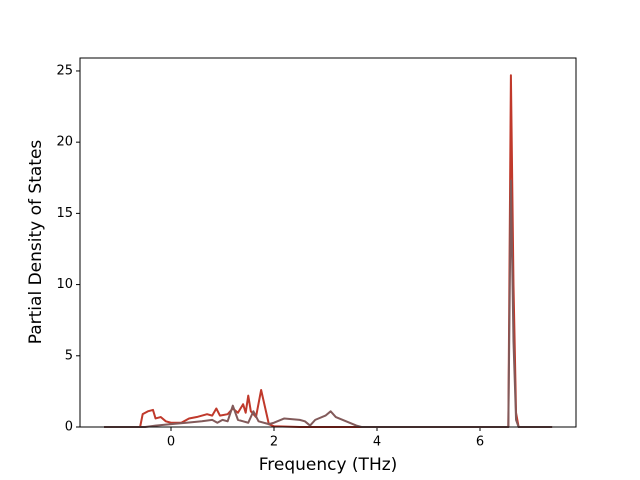  What do you see at coordinates (64, 284) in the screenshot?
I see `y-tick-label: 10` at bounding box center [64, 284].